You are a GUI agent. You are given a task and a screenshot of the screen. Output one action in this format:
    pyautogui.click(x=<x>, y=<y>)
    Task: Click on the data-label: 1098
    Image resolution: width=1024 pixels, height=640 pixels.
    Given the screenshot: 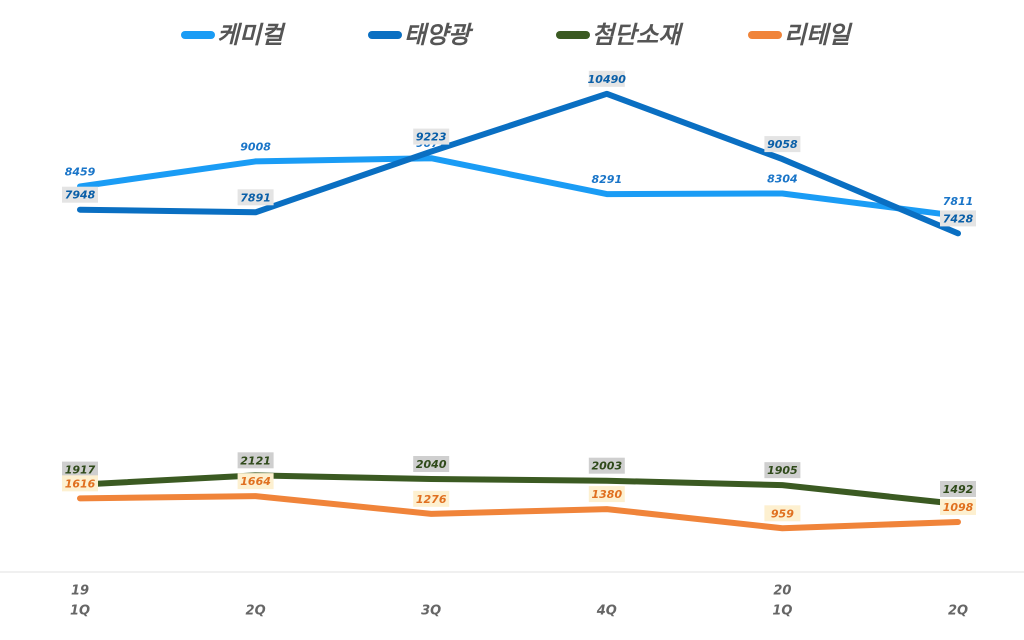 What is the action you would take?
    pyautogui.click(x=958, y=507)
    